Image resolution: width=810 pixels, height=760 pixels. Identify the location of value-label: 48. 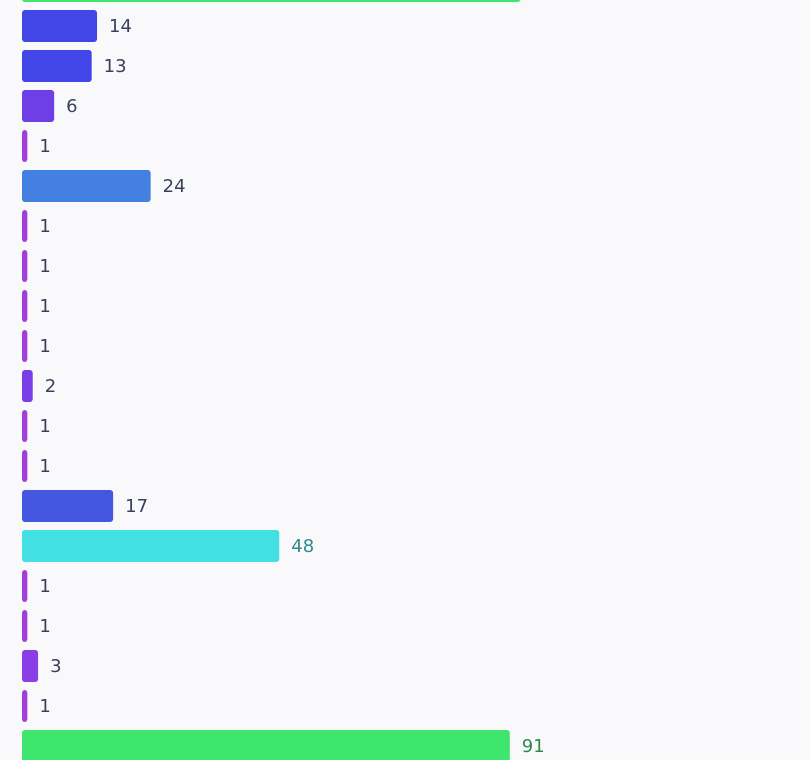
(302, 546).